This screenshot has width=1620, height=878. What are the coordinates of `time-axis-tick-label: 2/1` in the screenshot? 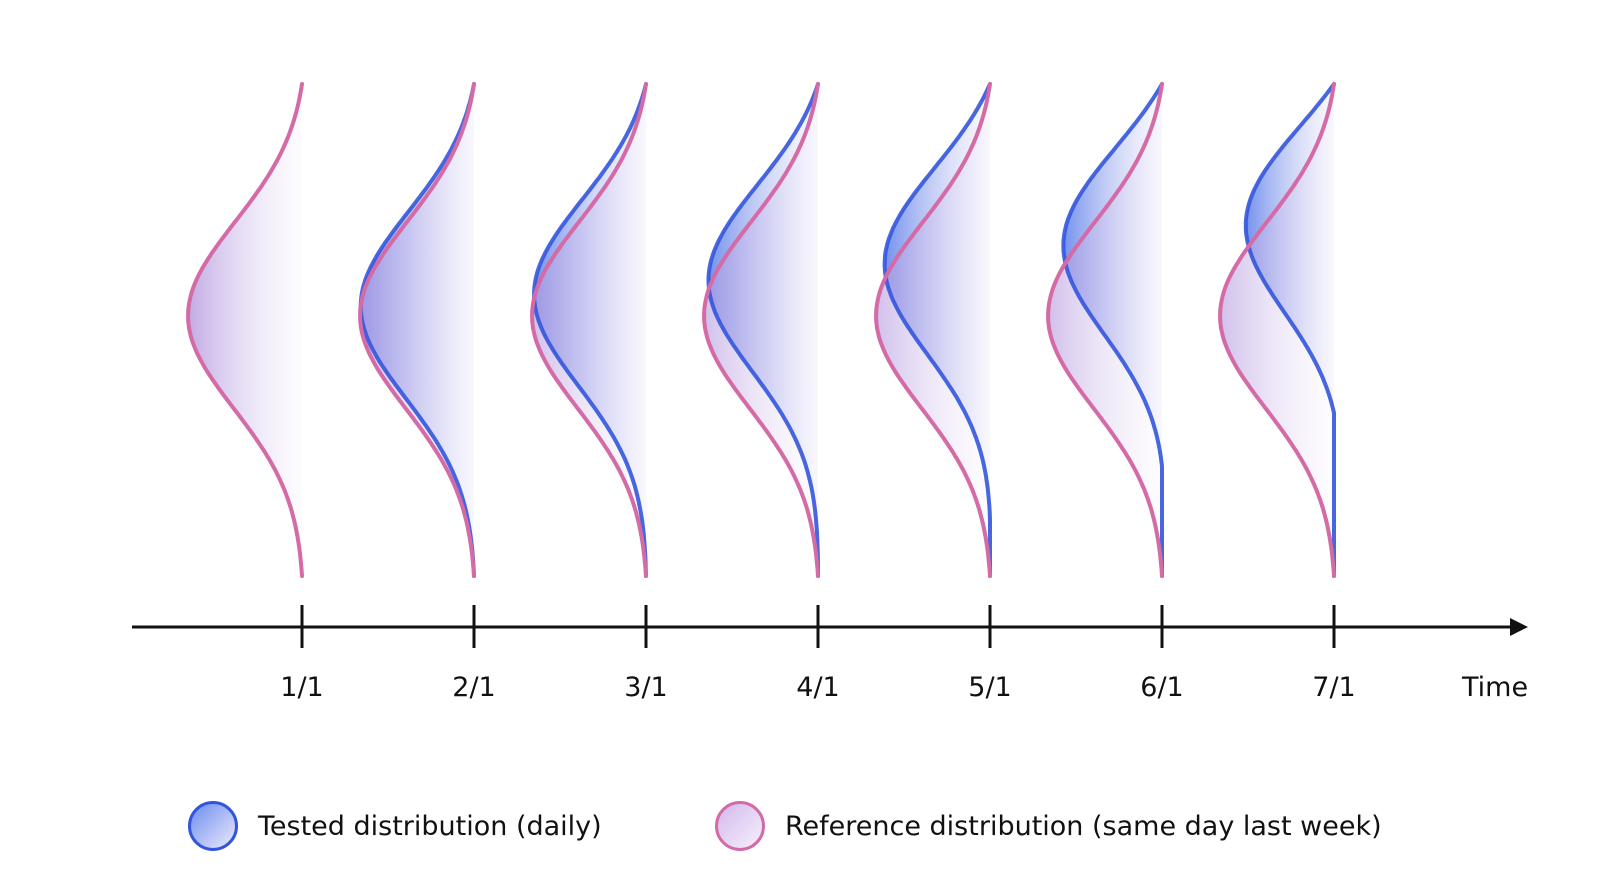 It's located at (474, 687).